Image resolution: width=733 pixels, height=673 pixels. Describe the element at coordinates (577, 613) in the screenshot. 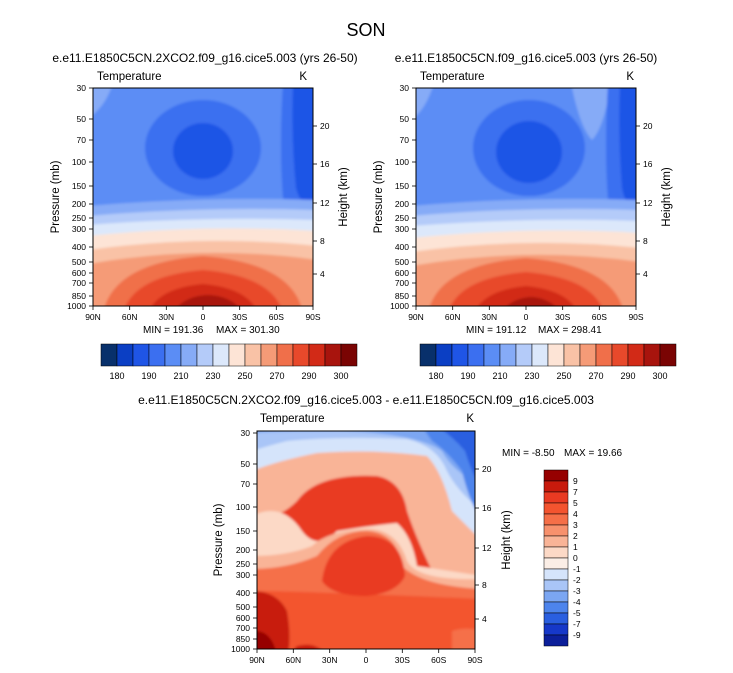

I see `colorbar-label: -5` at that location.